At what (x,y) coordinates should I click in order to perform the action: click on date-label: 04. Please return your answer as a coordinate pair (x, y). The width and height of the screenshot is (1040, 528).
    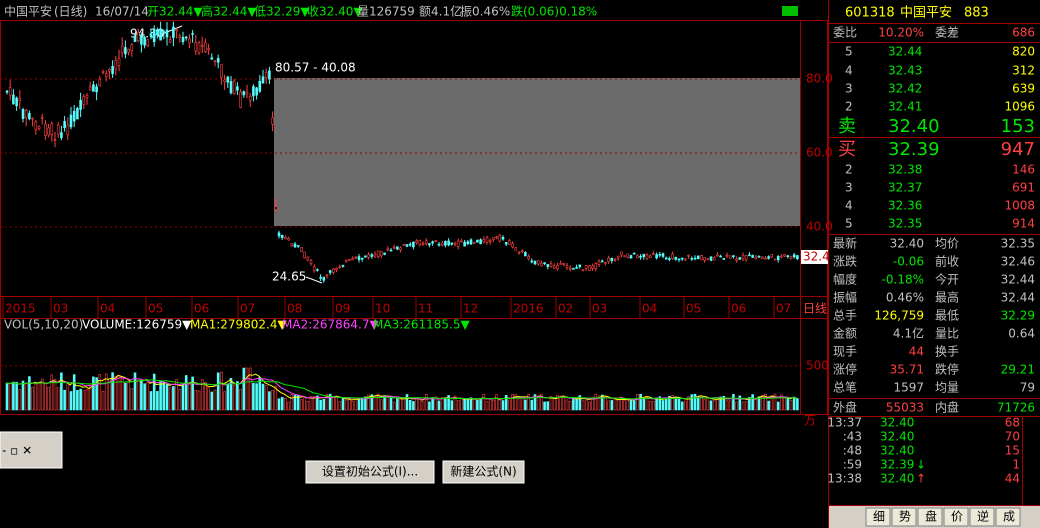
    Looking at the image, I should click on (107, 309).